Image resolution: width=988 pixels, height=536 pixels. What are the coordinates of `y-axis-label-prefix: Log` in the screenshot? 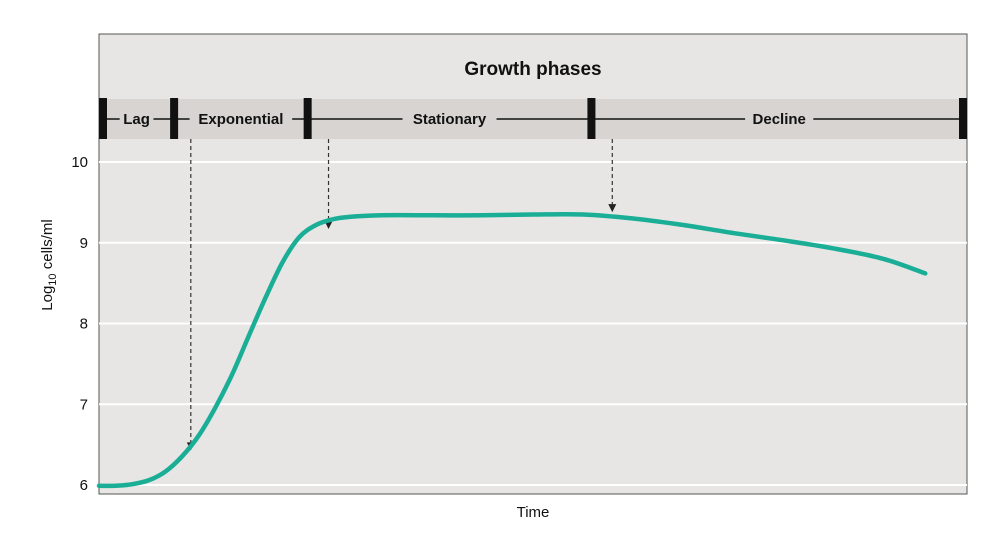 It's located at (47, 298).